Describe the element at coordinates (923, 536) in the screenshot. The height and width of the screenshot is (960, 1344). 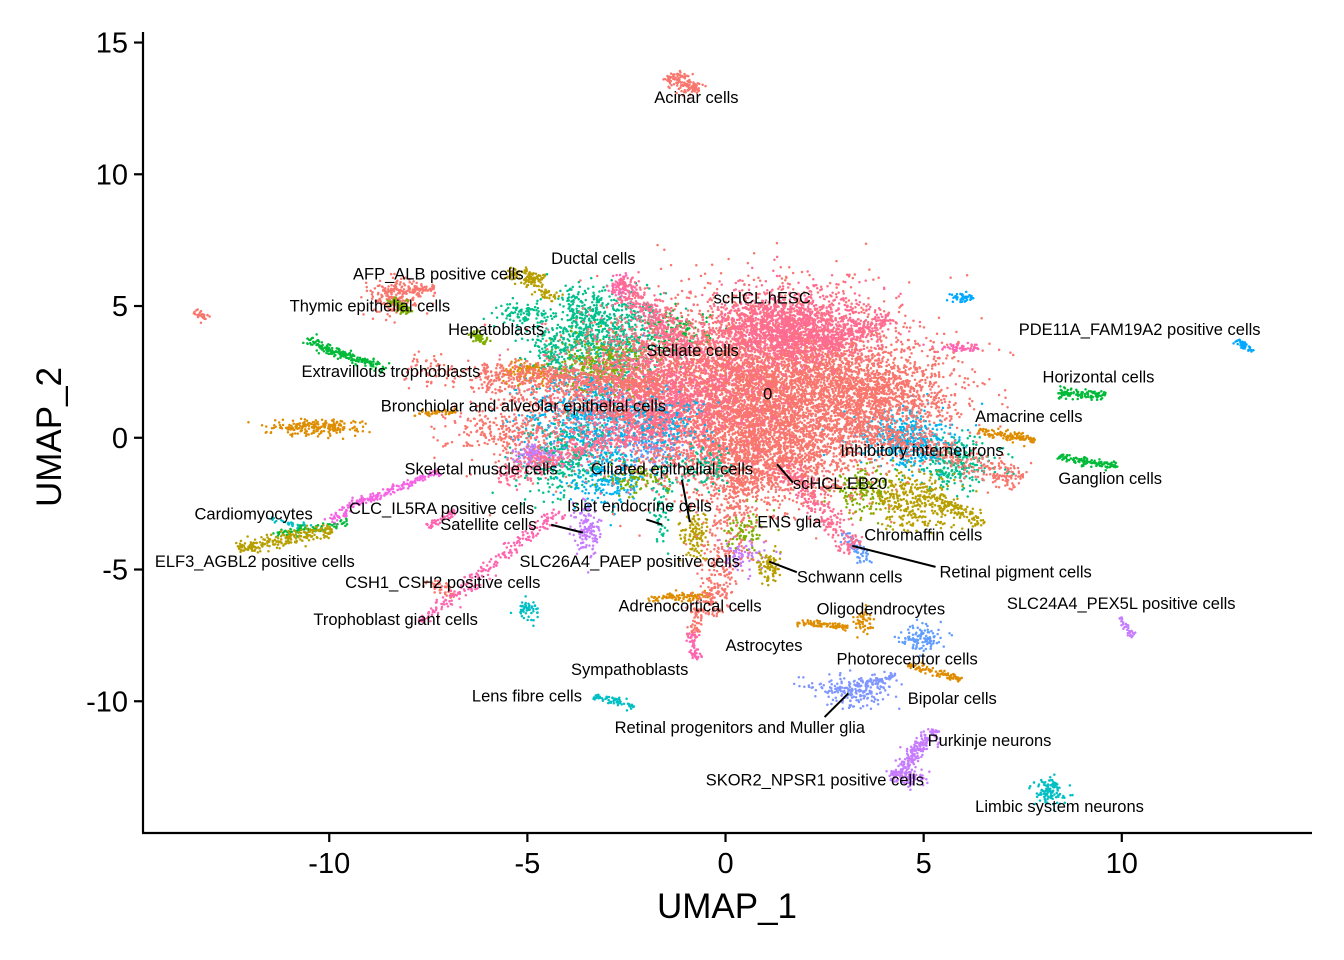
I see `cluster-label: Chromaffin cells` at that location.